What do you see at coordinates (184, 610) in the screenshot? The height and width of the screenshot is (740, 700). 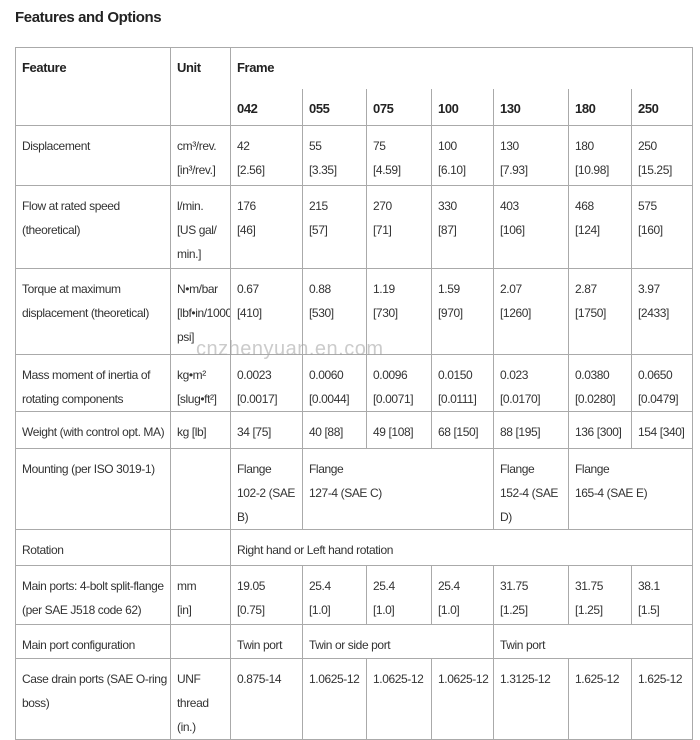 I see `cell-line: [in]` at bounding box center [184, 610].